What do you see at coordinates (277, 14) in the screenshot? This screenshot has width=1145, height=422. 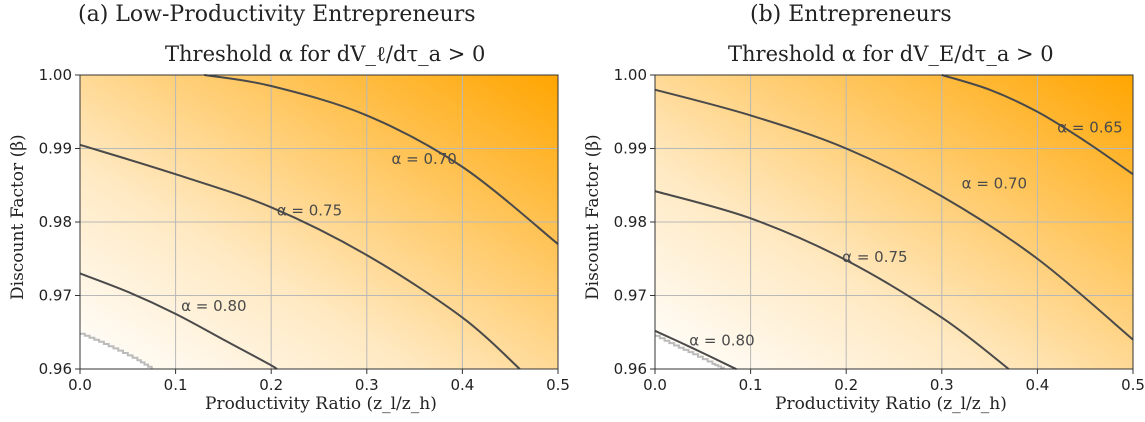 I see `panel-a-caption: (a) Low-Productivity Entrepreneurs` at bounding box center [277, 14].